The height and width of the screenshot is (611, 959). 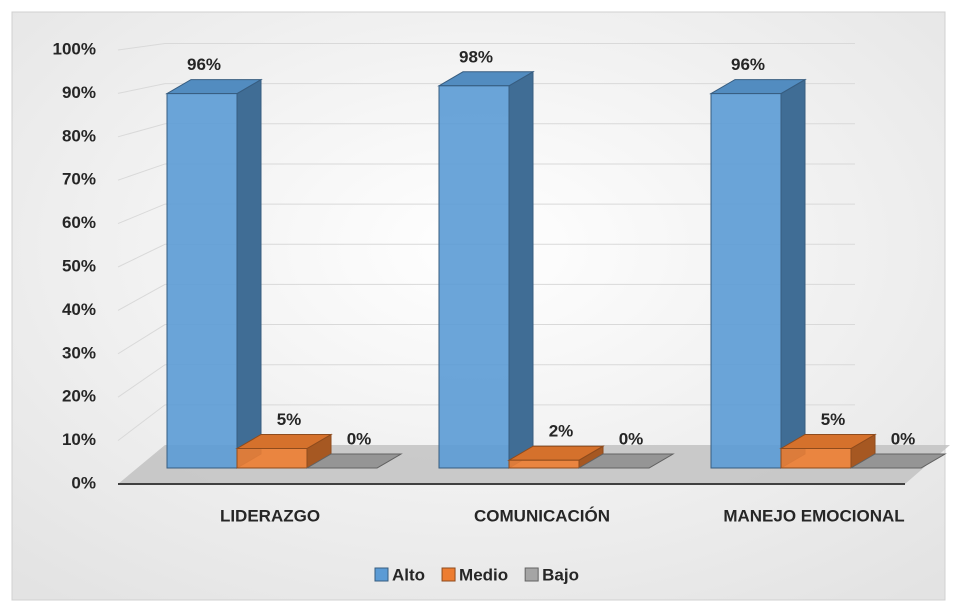 What do you see at coordinates (74, 48) in the screenshot?
I see `y-tick-label: 100%` at bounding box center [74, 48].